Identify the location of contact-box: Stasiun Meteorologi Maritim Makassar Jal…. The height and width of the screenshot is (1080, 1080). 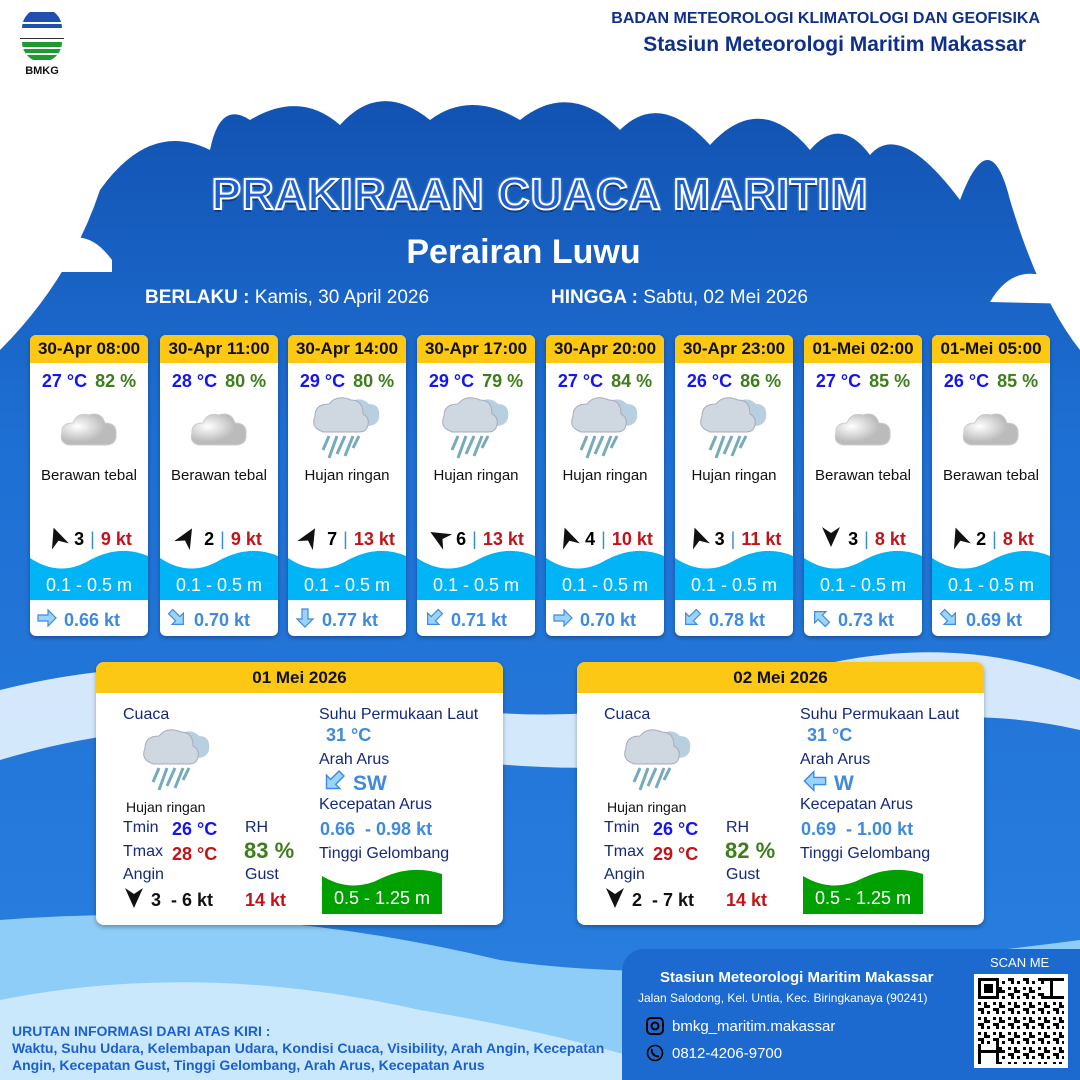
(851, 1014).